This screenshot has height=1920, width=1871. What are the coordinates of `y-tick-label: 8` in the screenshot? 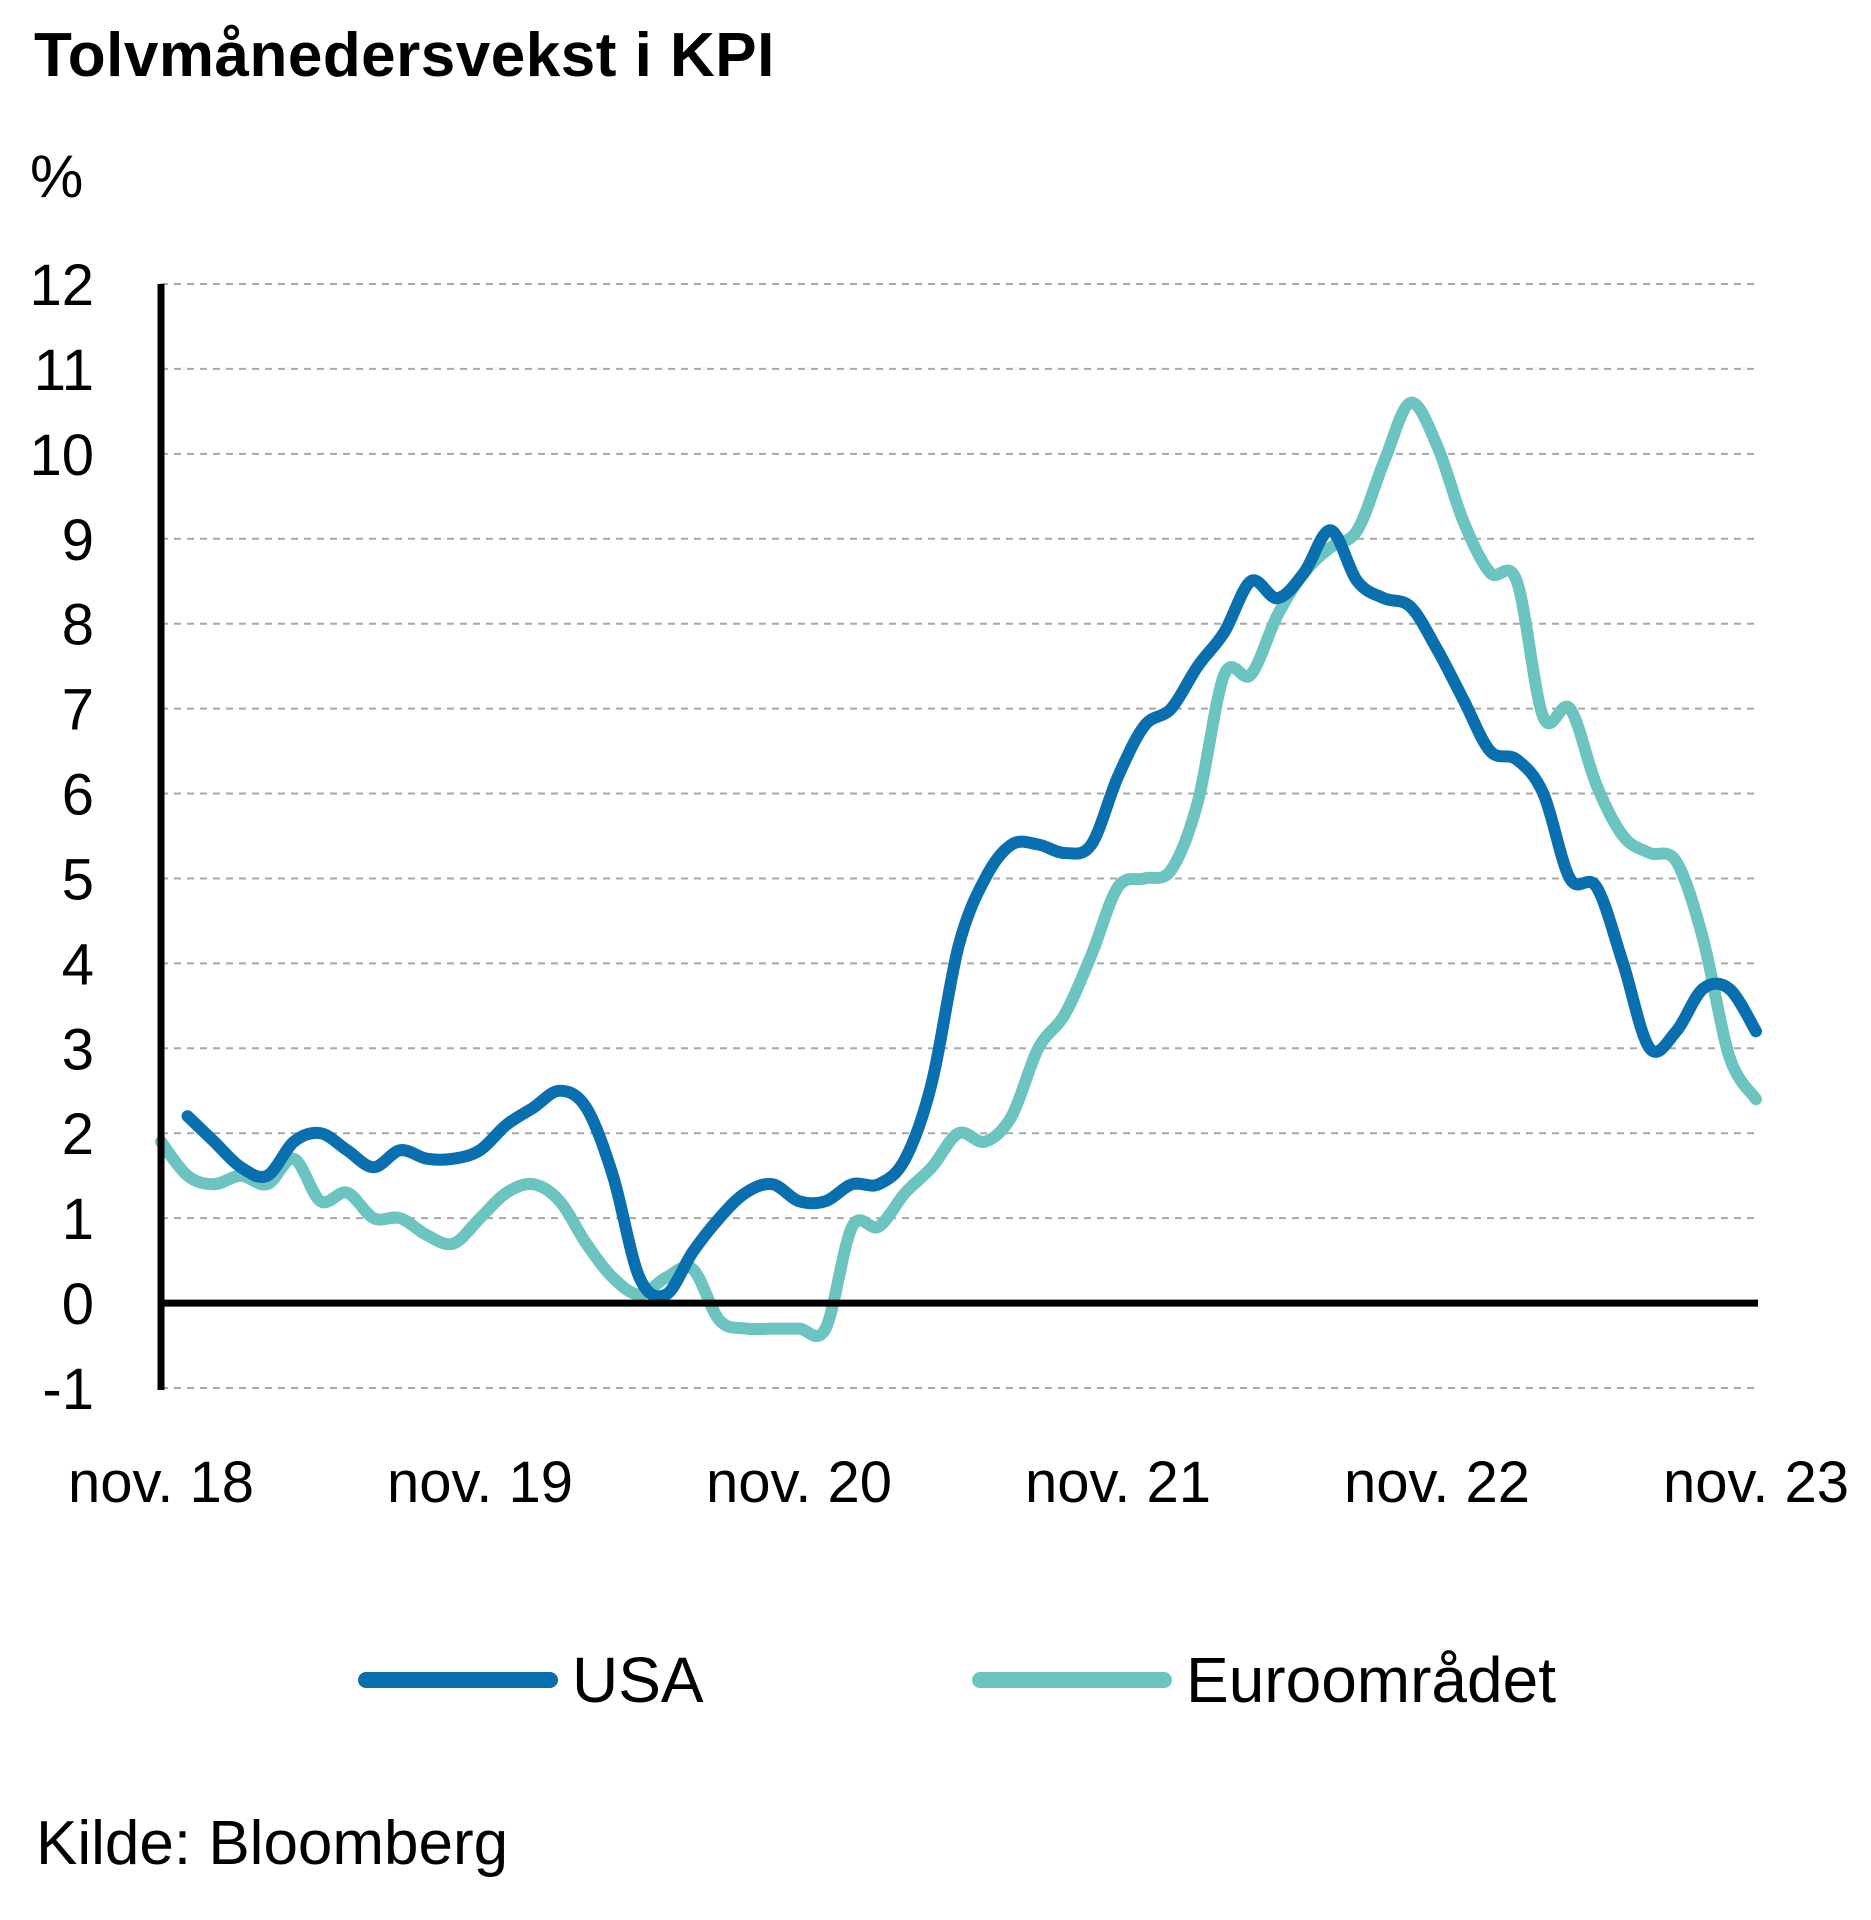 It's located at (78, 625).